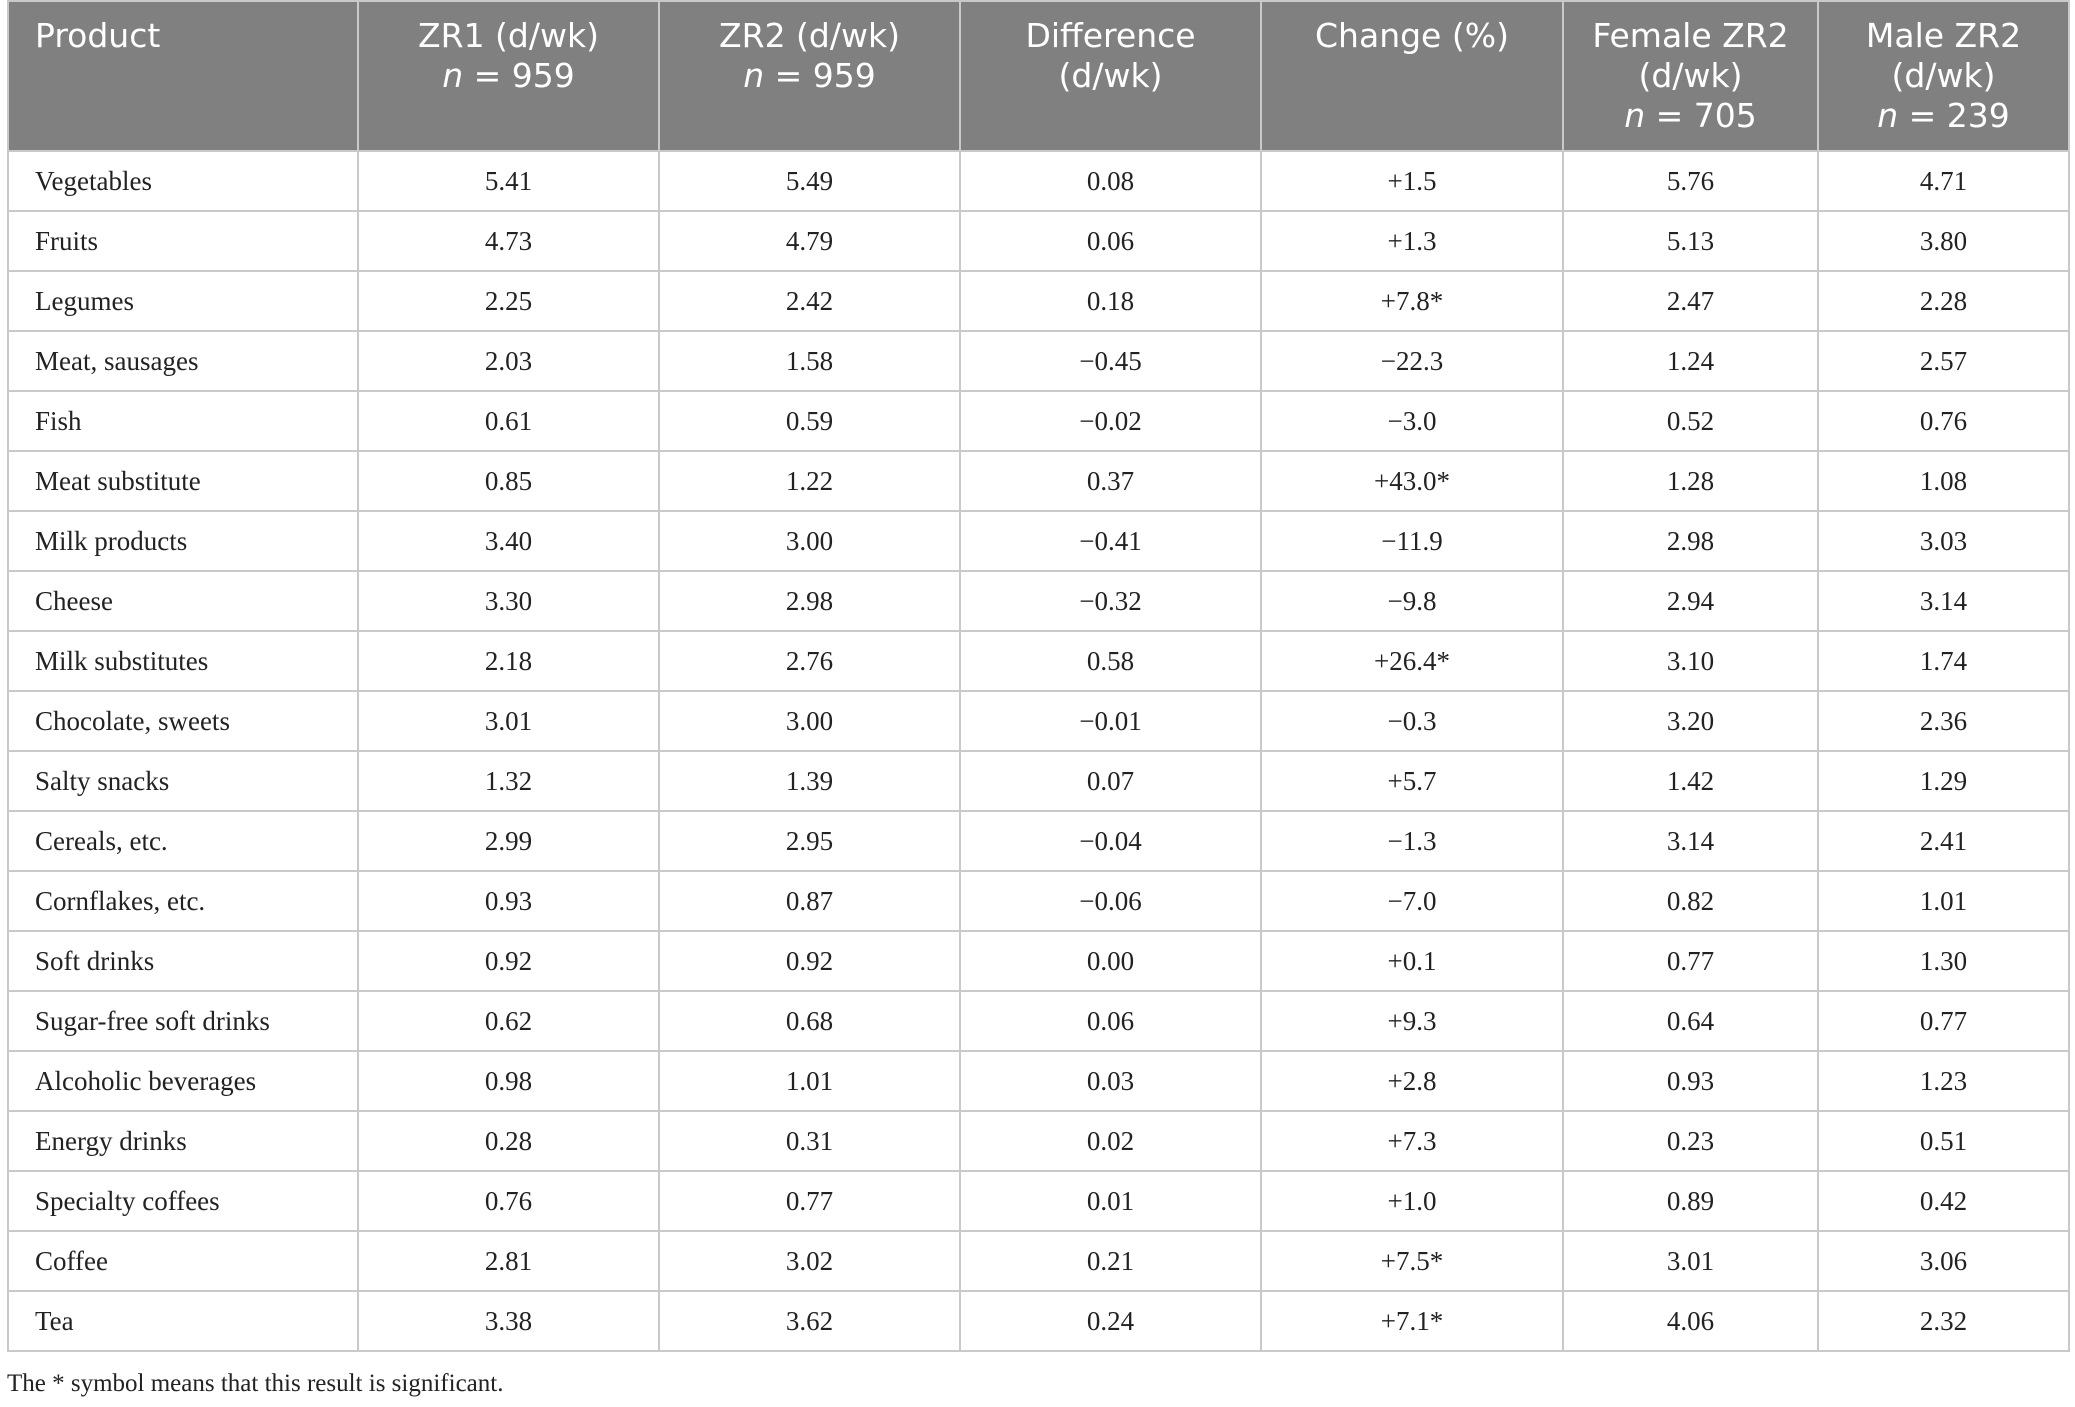 The image size is (2075, 1407). I want to click on cell: 1.24, so click(1690, 361).